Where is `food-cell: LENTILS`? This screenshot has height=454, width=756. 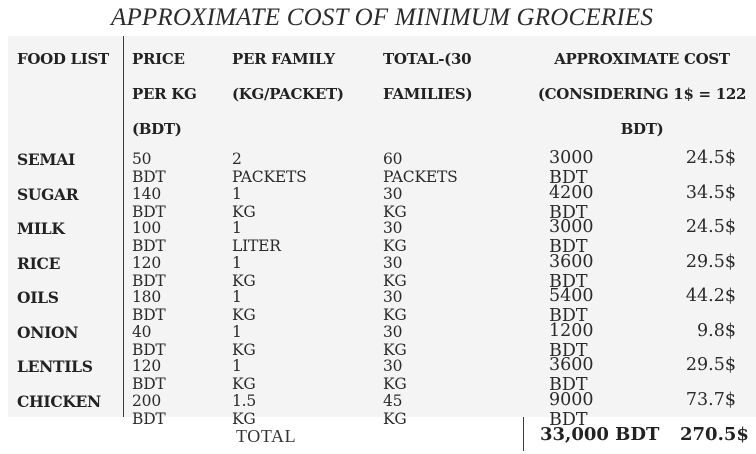
food-cell: LENTILS is located at coordinates (55, 366).